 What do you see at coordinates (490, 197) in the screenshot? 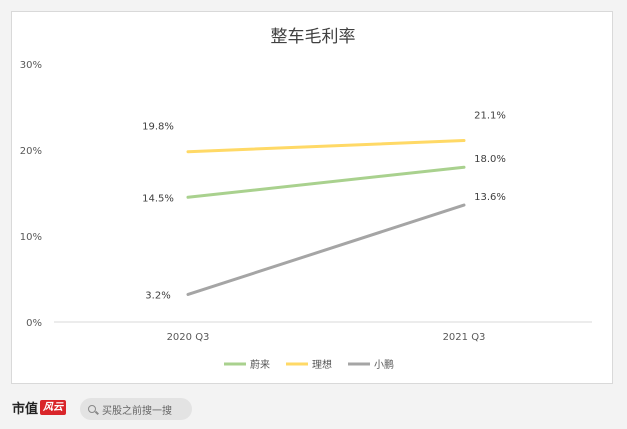
I see `data-label: 13.6%` at bounding box center [490, 197].